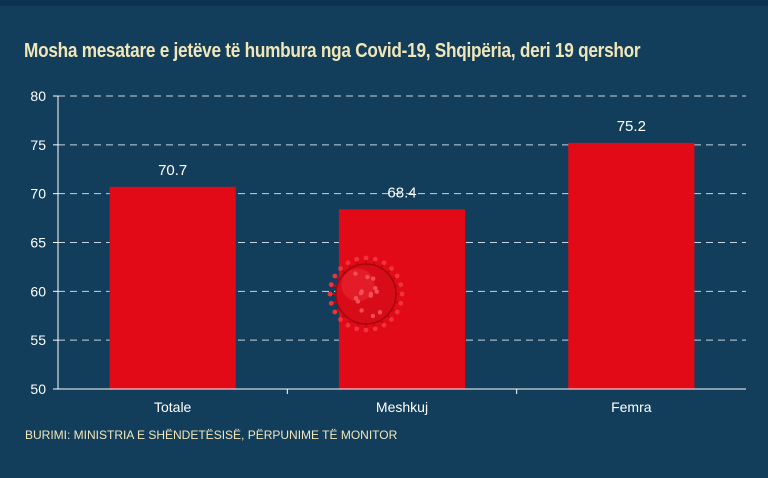 This screenshot has height=478, width=768. What do you see at coordinates (401, 192) in the screenshot?
I see `data-label: 68.4` at bounding box center [401, 192].